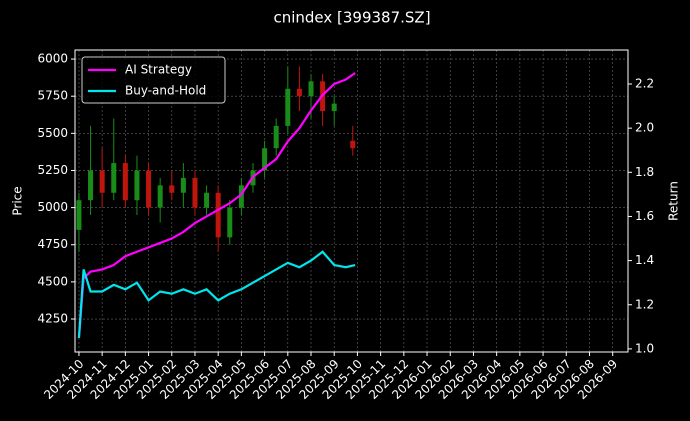 The width and height of the screenshot is (690, 421). Describe the element at coordinates (52, 170) in the screenshot. I see `y-tick-label: 5250` at that location.